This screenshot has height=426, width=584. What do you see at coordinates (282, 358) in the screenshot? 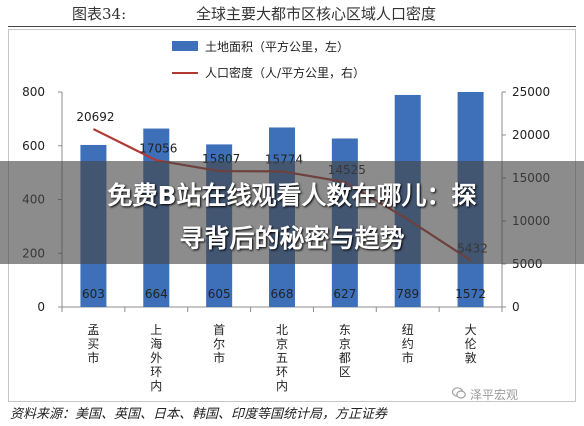
I see `x-axis-tick-label: 北京五环内` at bounding box center [282, 358].